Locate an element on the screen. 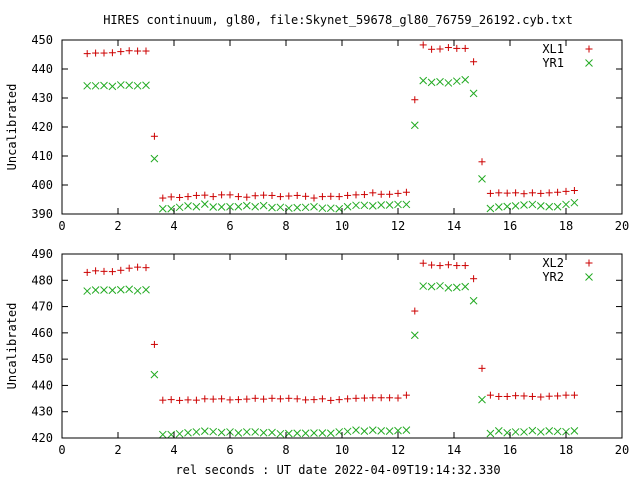  x-tick-label: 10 is located at coordinates (342, 226).